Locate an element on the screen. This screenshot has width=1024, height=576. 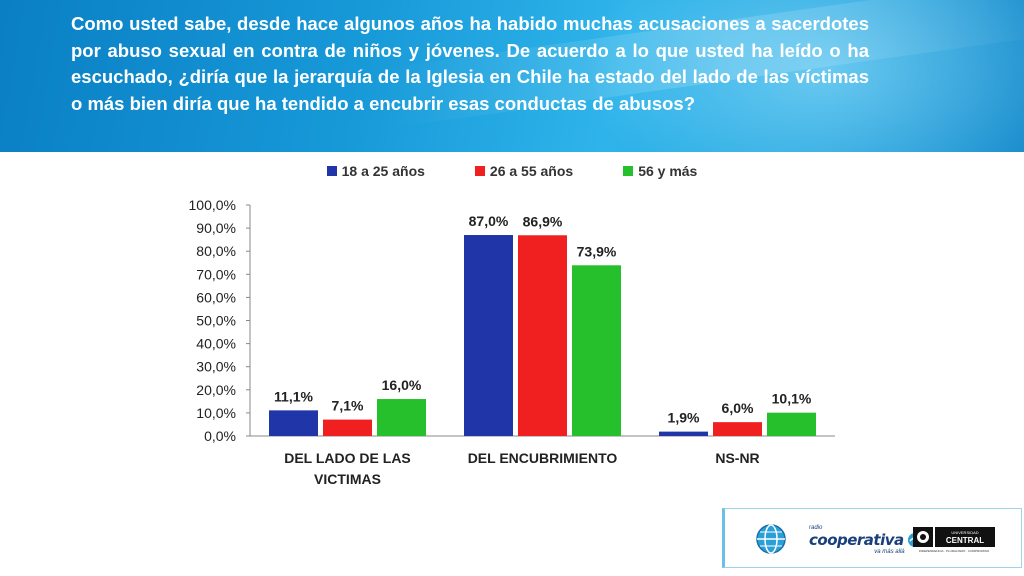
legend-label-18-25: 18 a 25 años is located at coordinates (383, 171).